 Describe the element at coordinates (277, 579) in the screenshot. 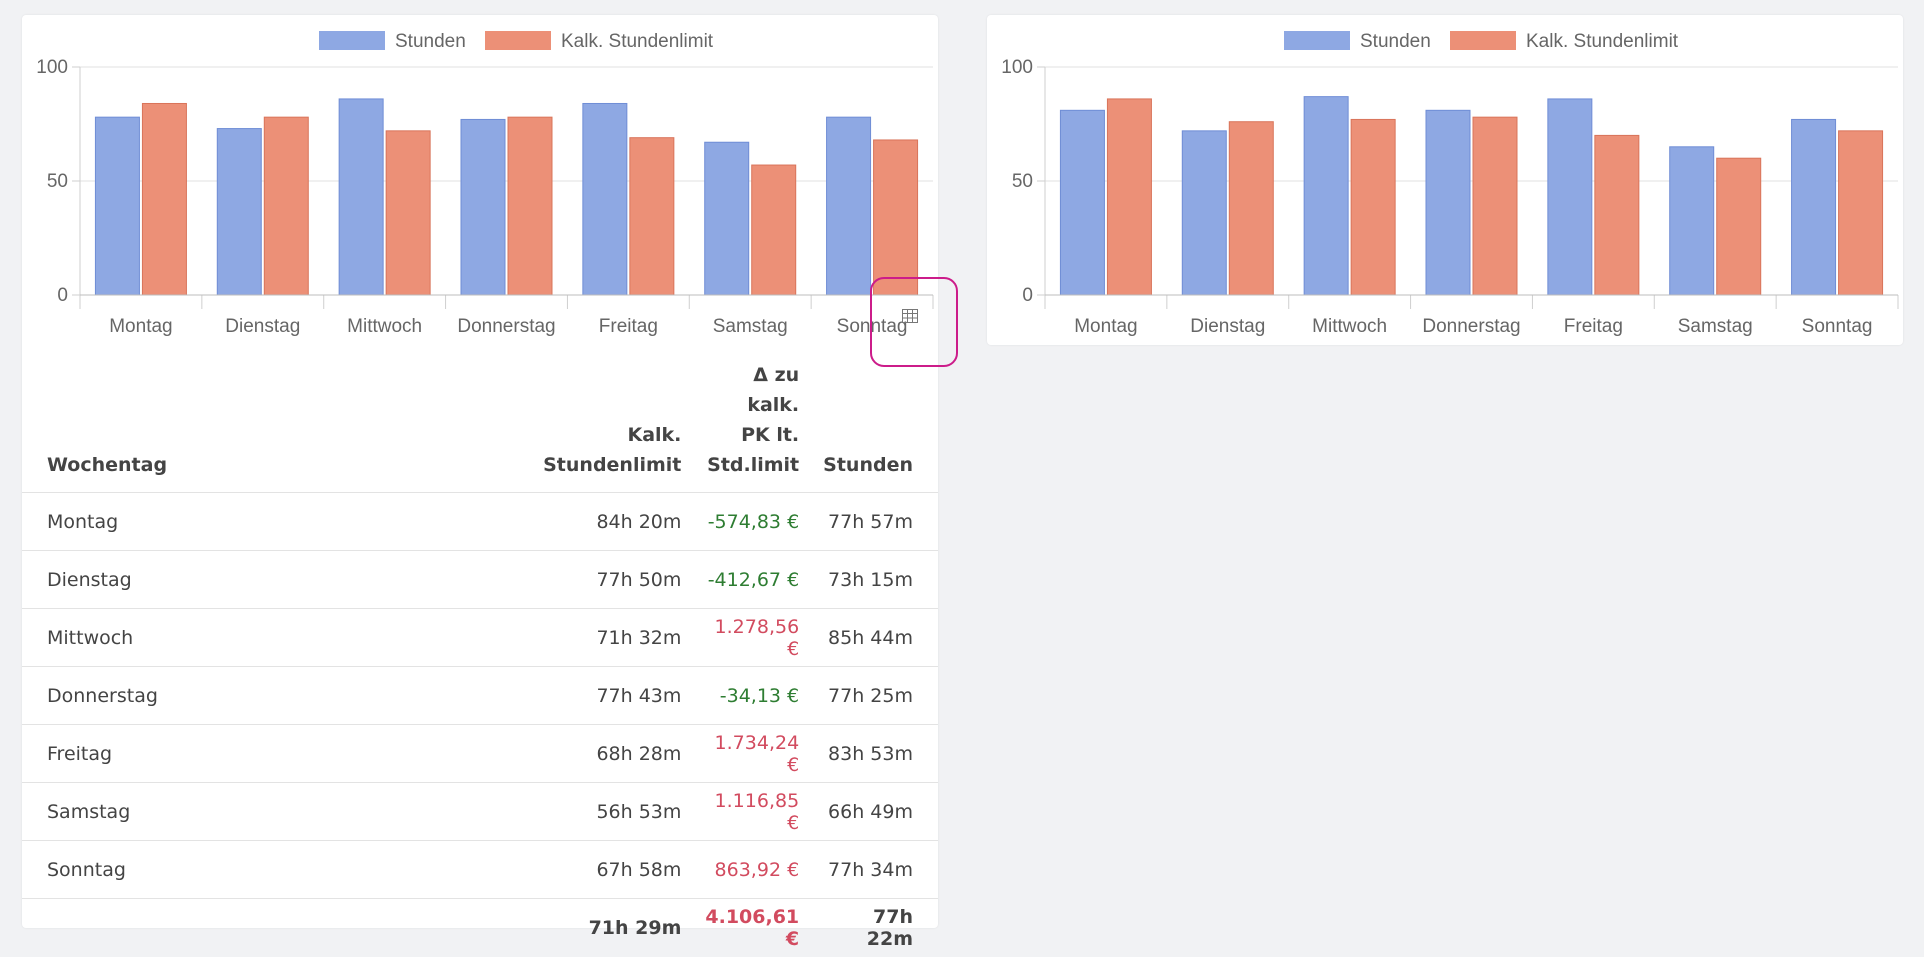

I see `cell-day: Dienstag` at that location.